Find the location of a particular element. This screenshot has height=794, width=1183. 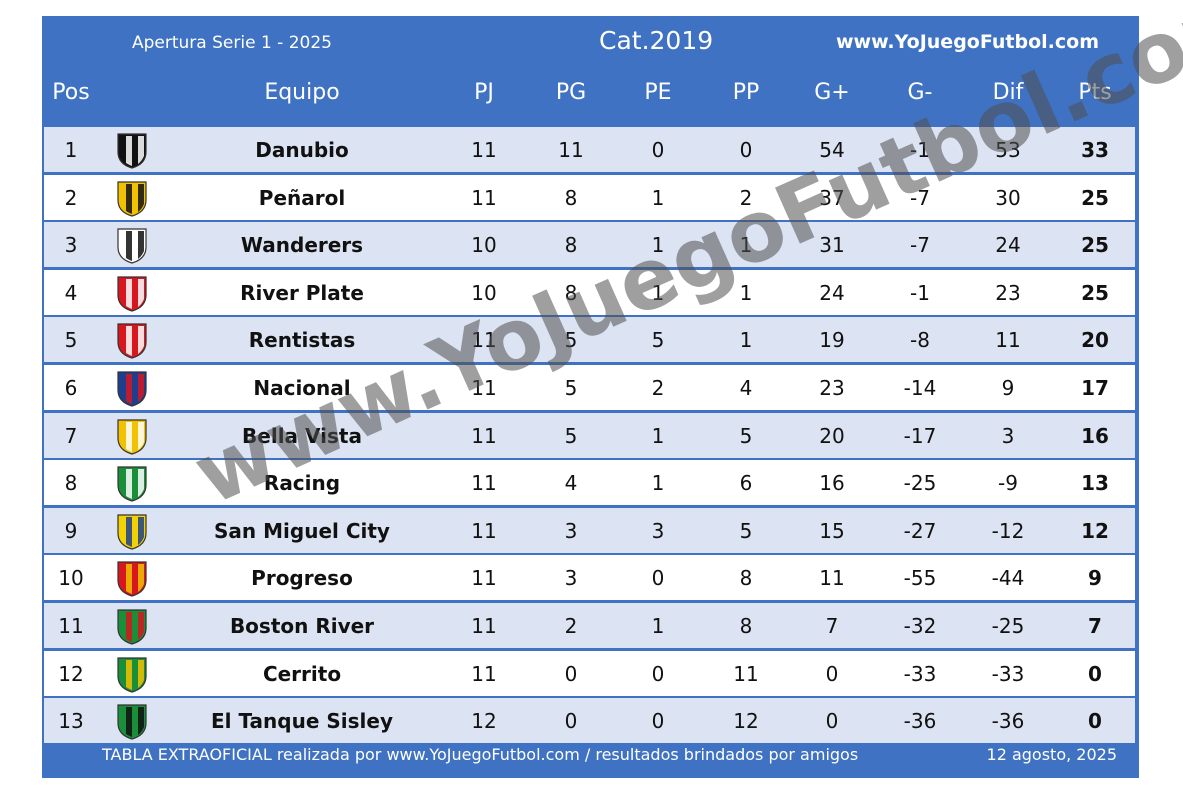

pts-cell: 13 is located at coordinates (1095, 483).